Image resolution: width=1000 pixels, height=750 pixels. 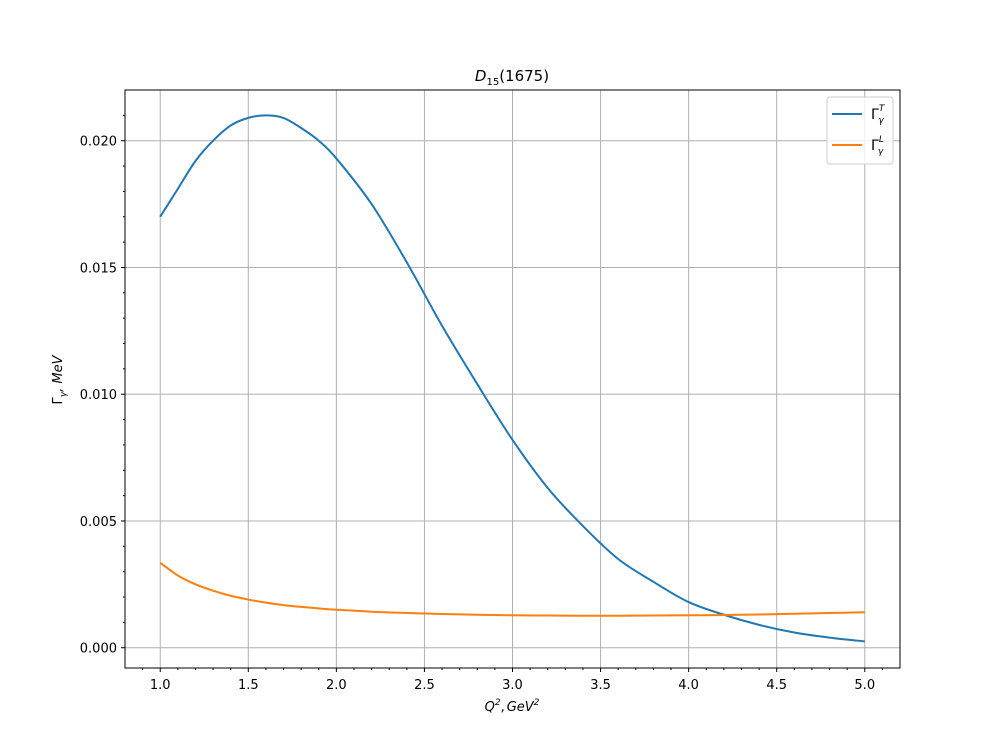 I want to click on legend-label-transverse: ΓT γ, so click(x=878, y=115).